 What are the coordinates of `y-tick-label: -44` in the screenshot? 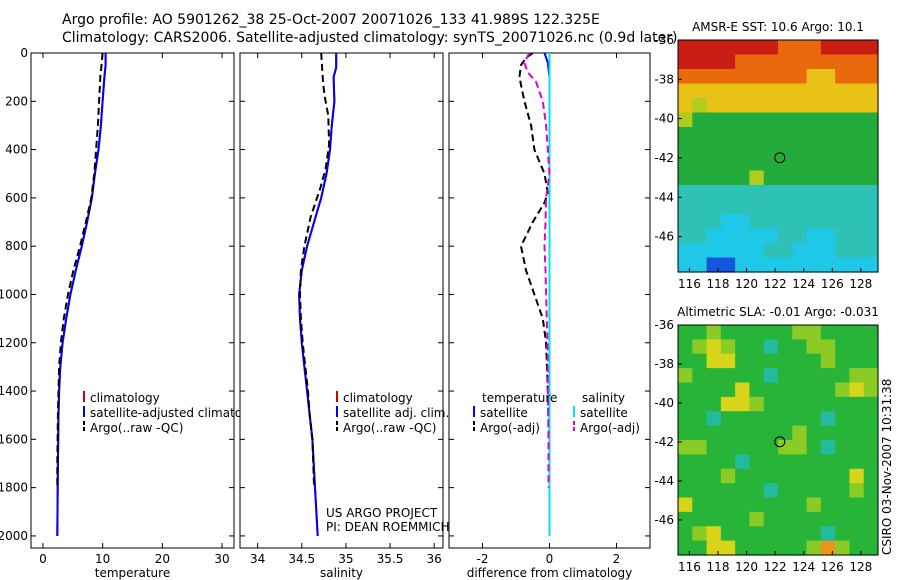 It's located at (664, 197).